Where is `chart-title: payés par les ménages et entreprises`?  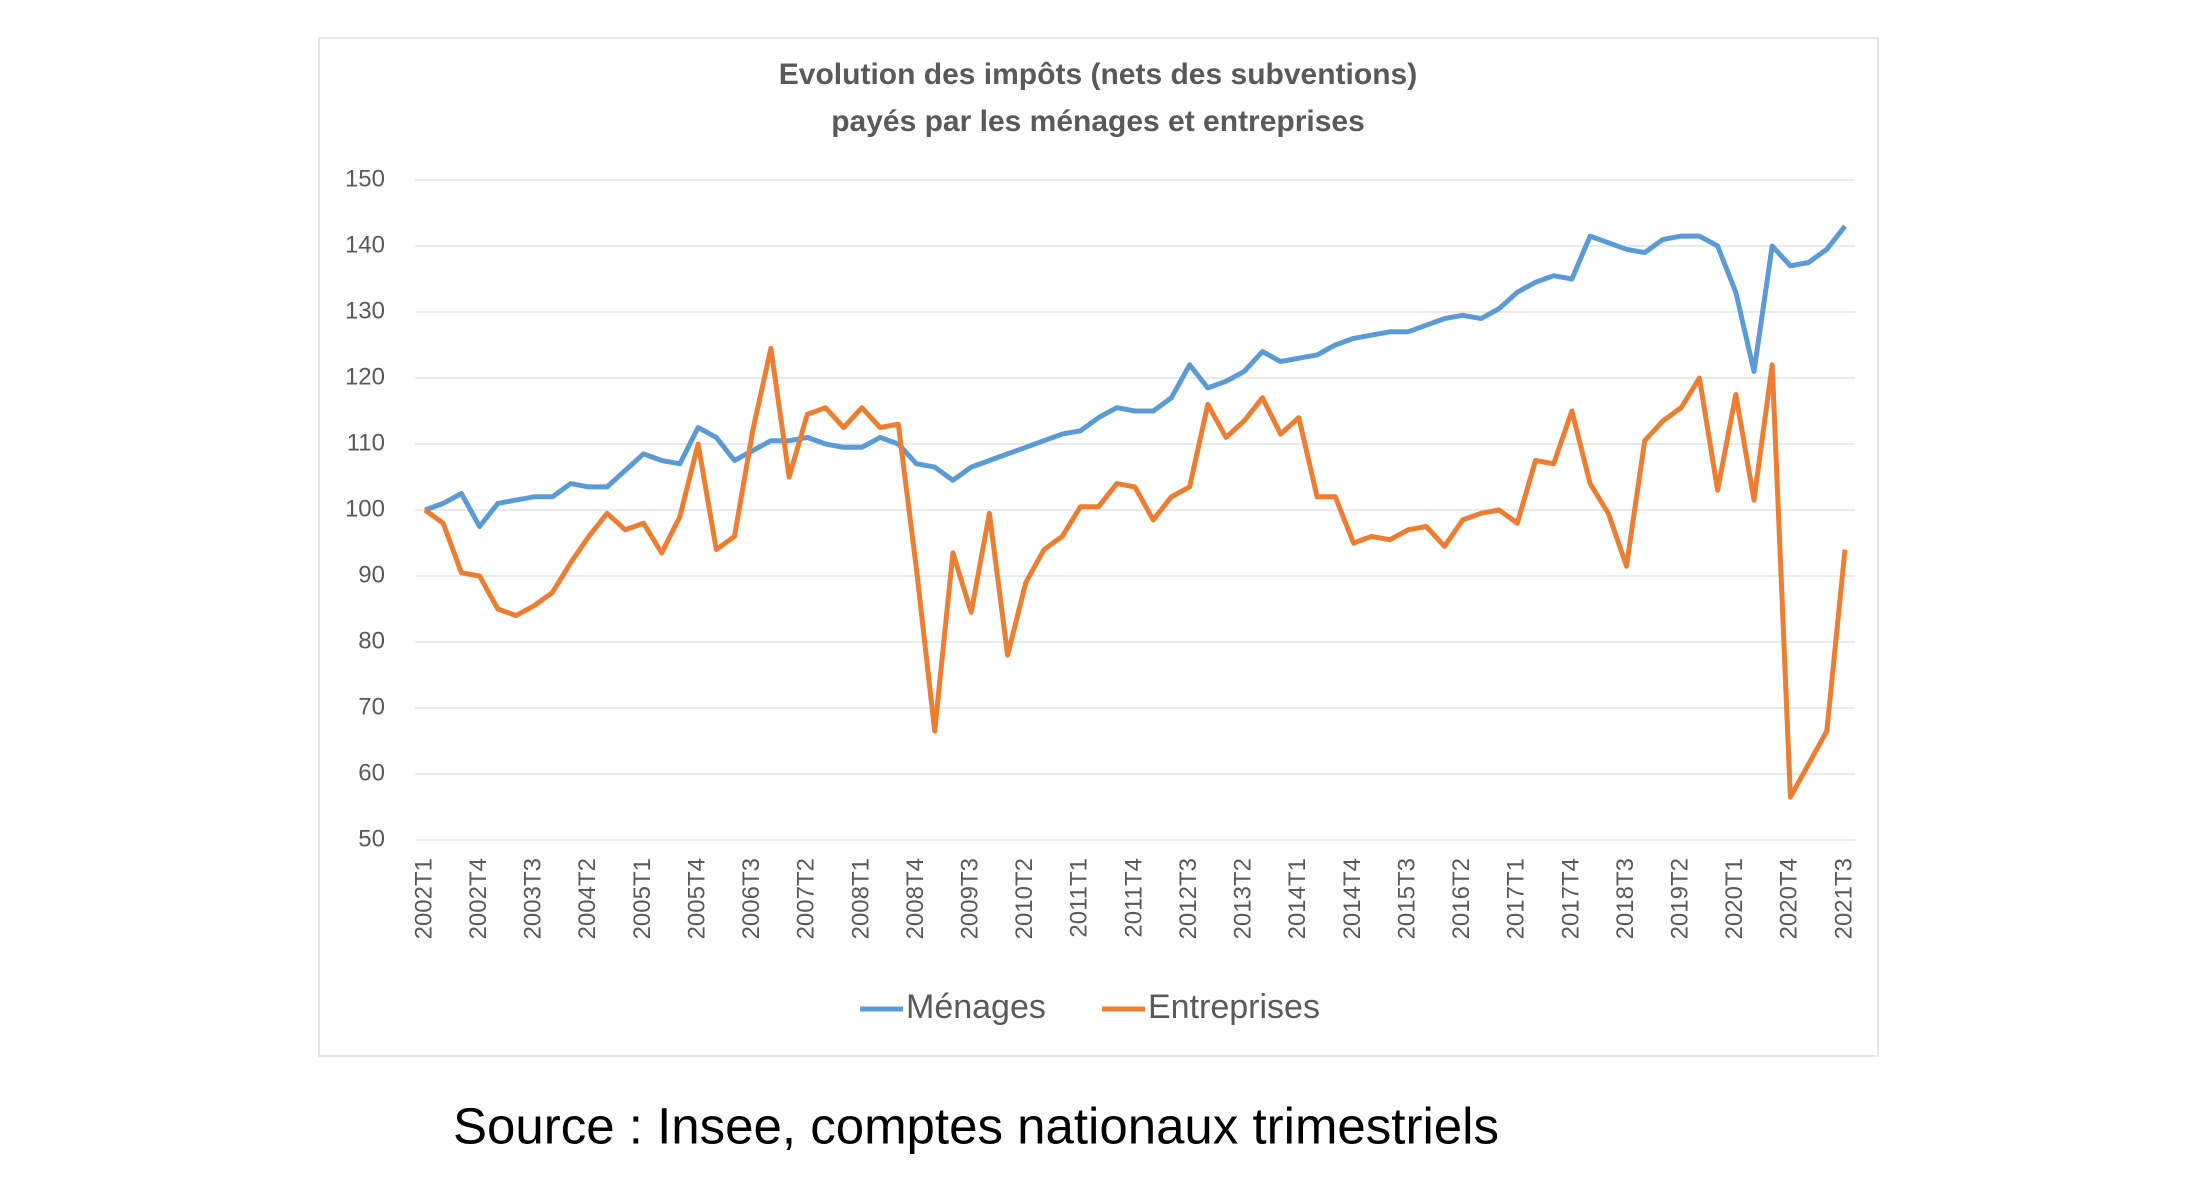 chart-title: payés par les ménages et entreprises is located at coordinates (1098, 121).